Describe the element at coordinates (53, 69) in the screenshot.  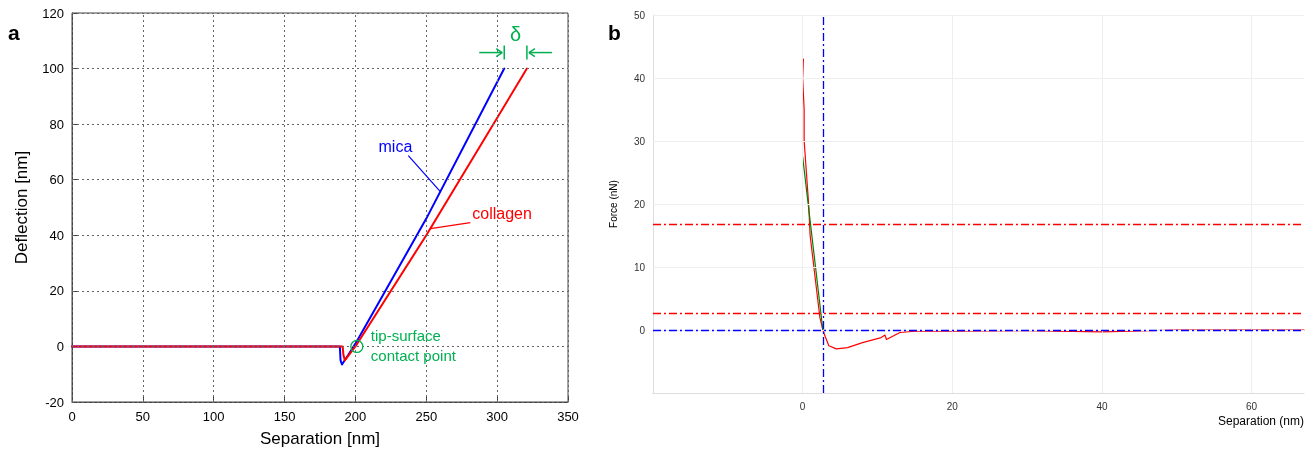
I see `y-tick-label: 100` at that location.